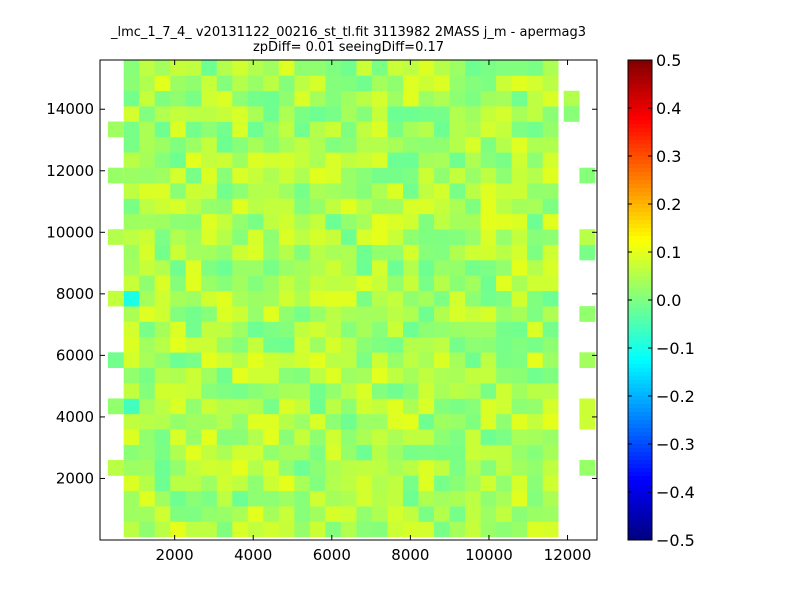 Image resolution: width=800 pixels, height=600 pixels. Describe the element at coordinates (75, 478) in the screenshot. I see `y-tick-label: 2000` at that location.